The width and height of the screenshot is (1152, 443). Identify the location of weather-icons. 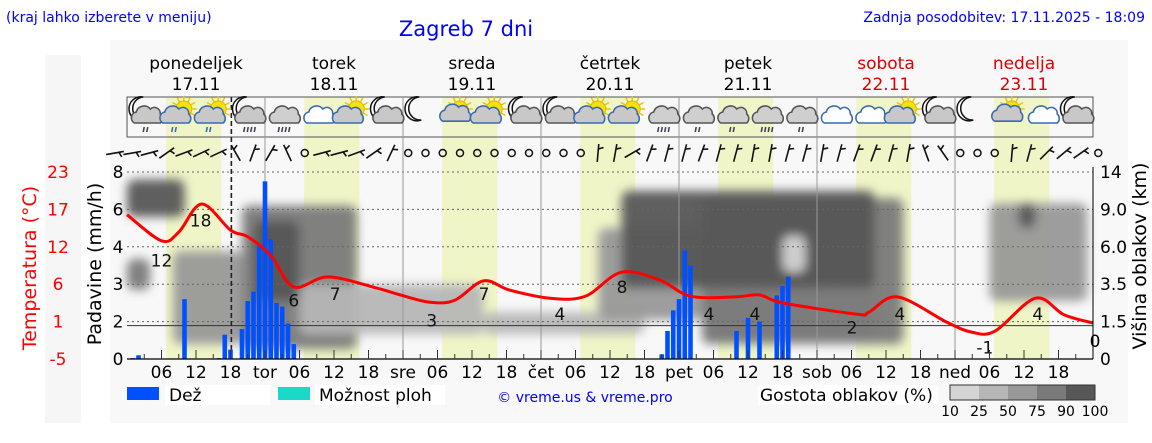
(611, 114).